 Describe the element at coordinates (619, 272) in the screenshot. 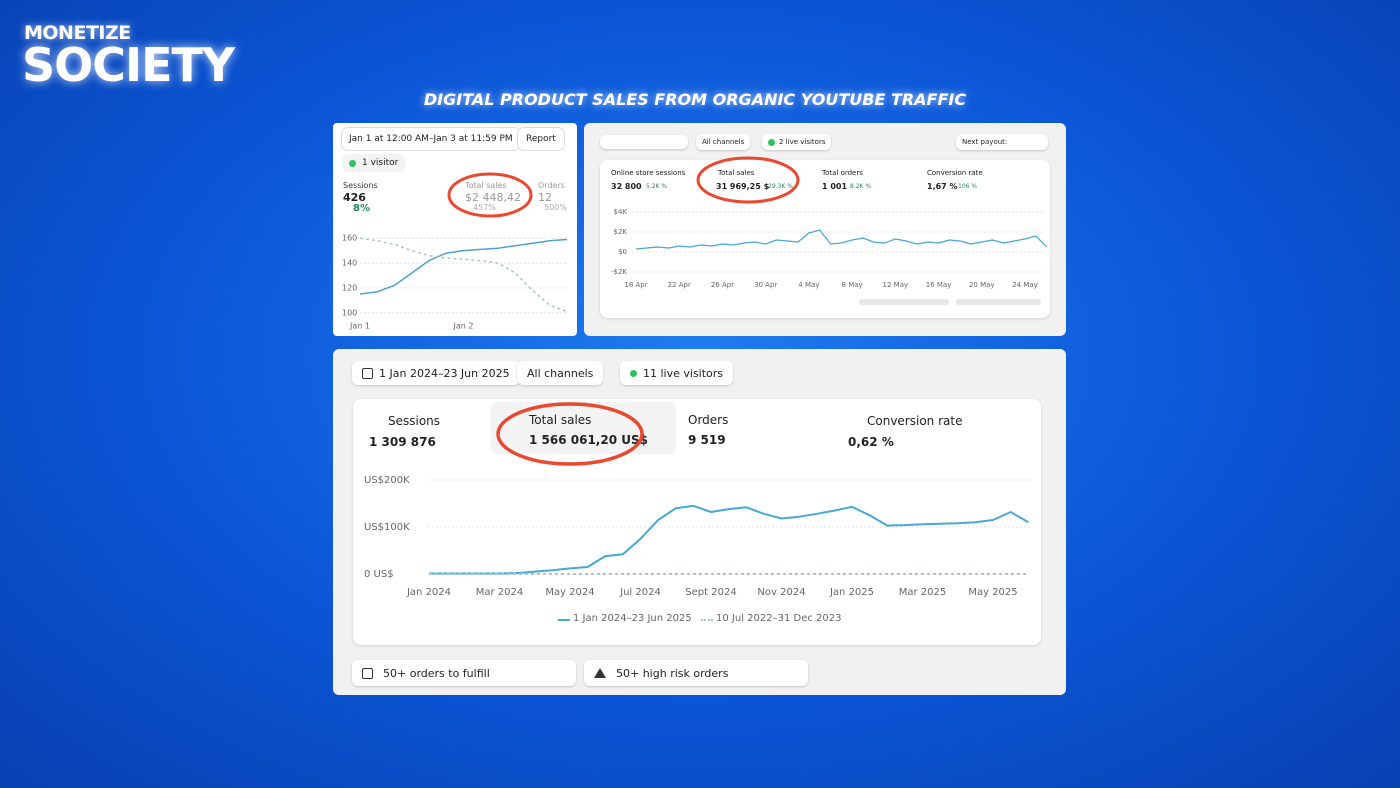

I see `y-tick-label: -$2K` at that location.